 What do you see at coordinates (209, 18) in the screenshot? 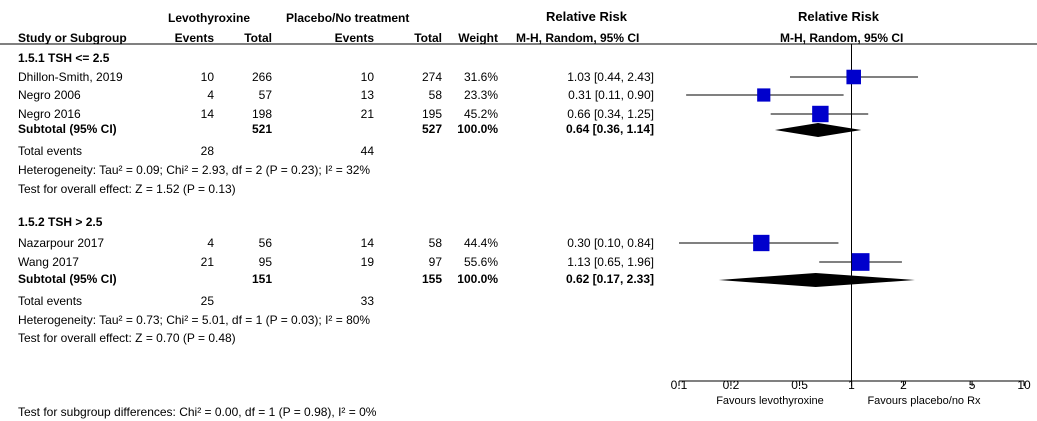
I see `group1-header: Levothyroxine` at bounding box center [209, 18].